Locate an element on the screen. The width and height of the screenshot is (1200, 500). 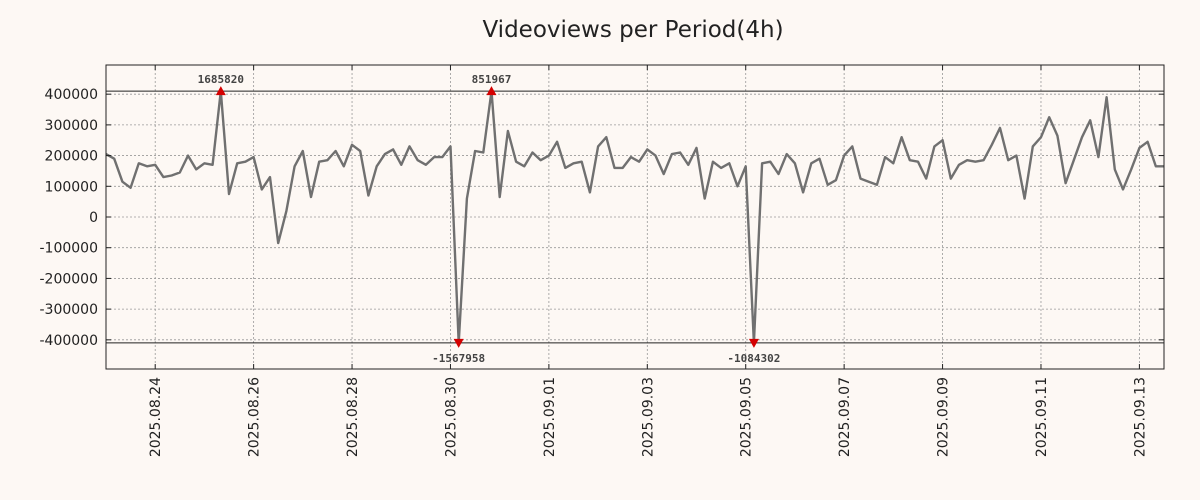
chart-title: Videoviews per Period(4h) is located at coordinates (632, 30).